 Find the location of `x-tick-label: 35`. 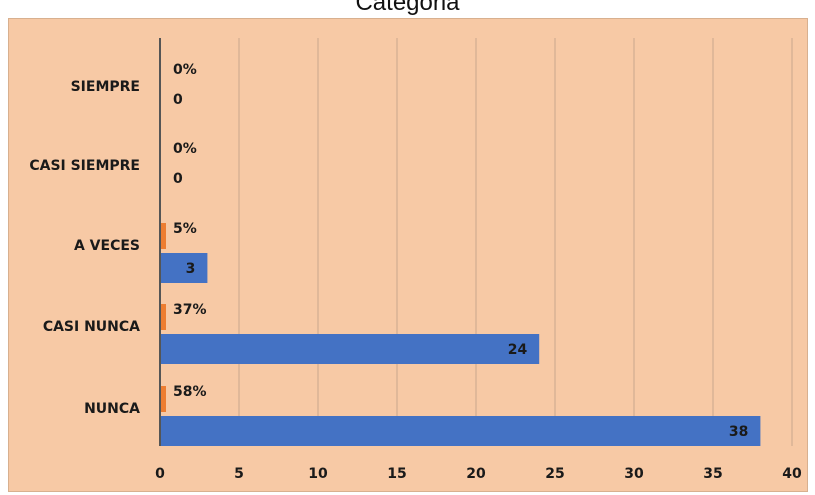

x-tick-label: 35 is located at coordinates (712, 474).